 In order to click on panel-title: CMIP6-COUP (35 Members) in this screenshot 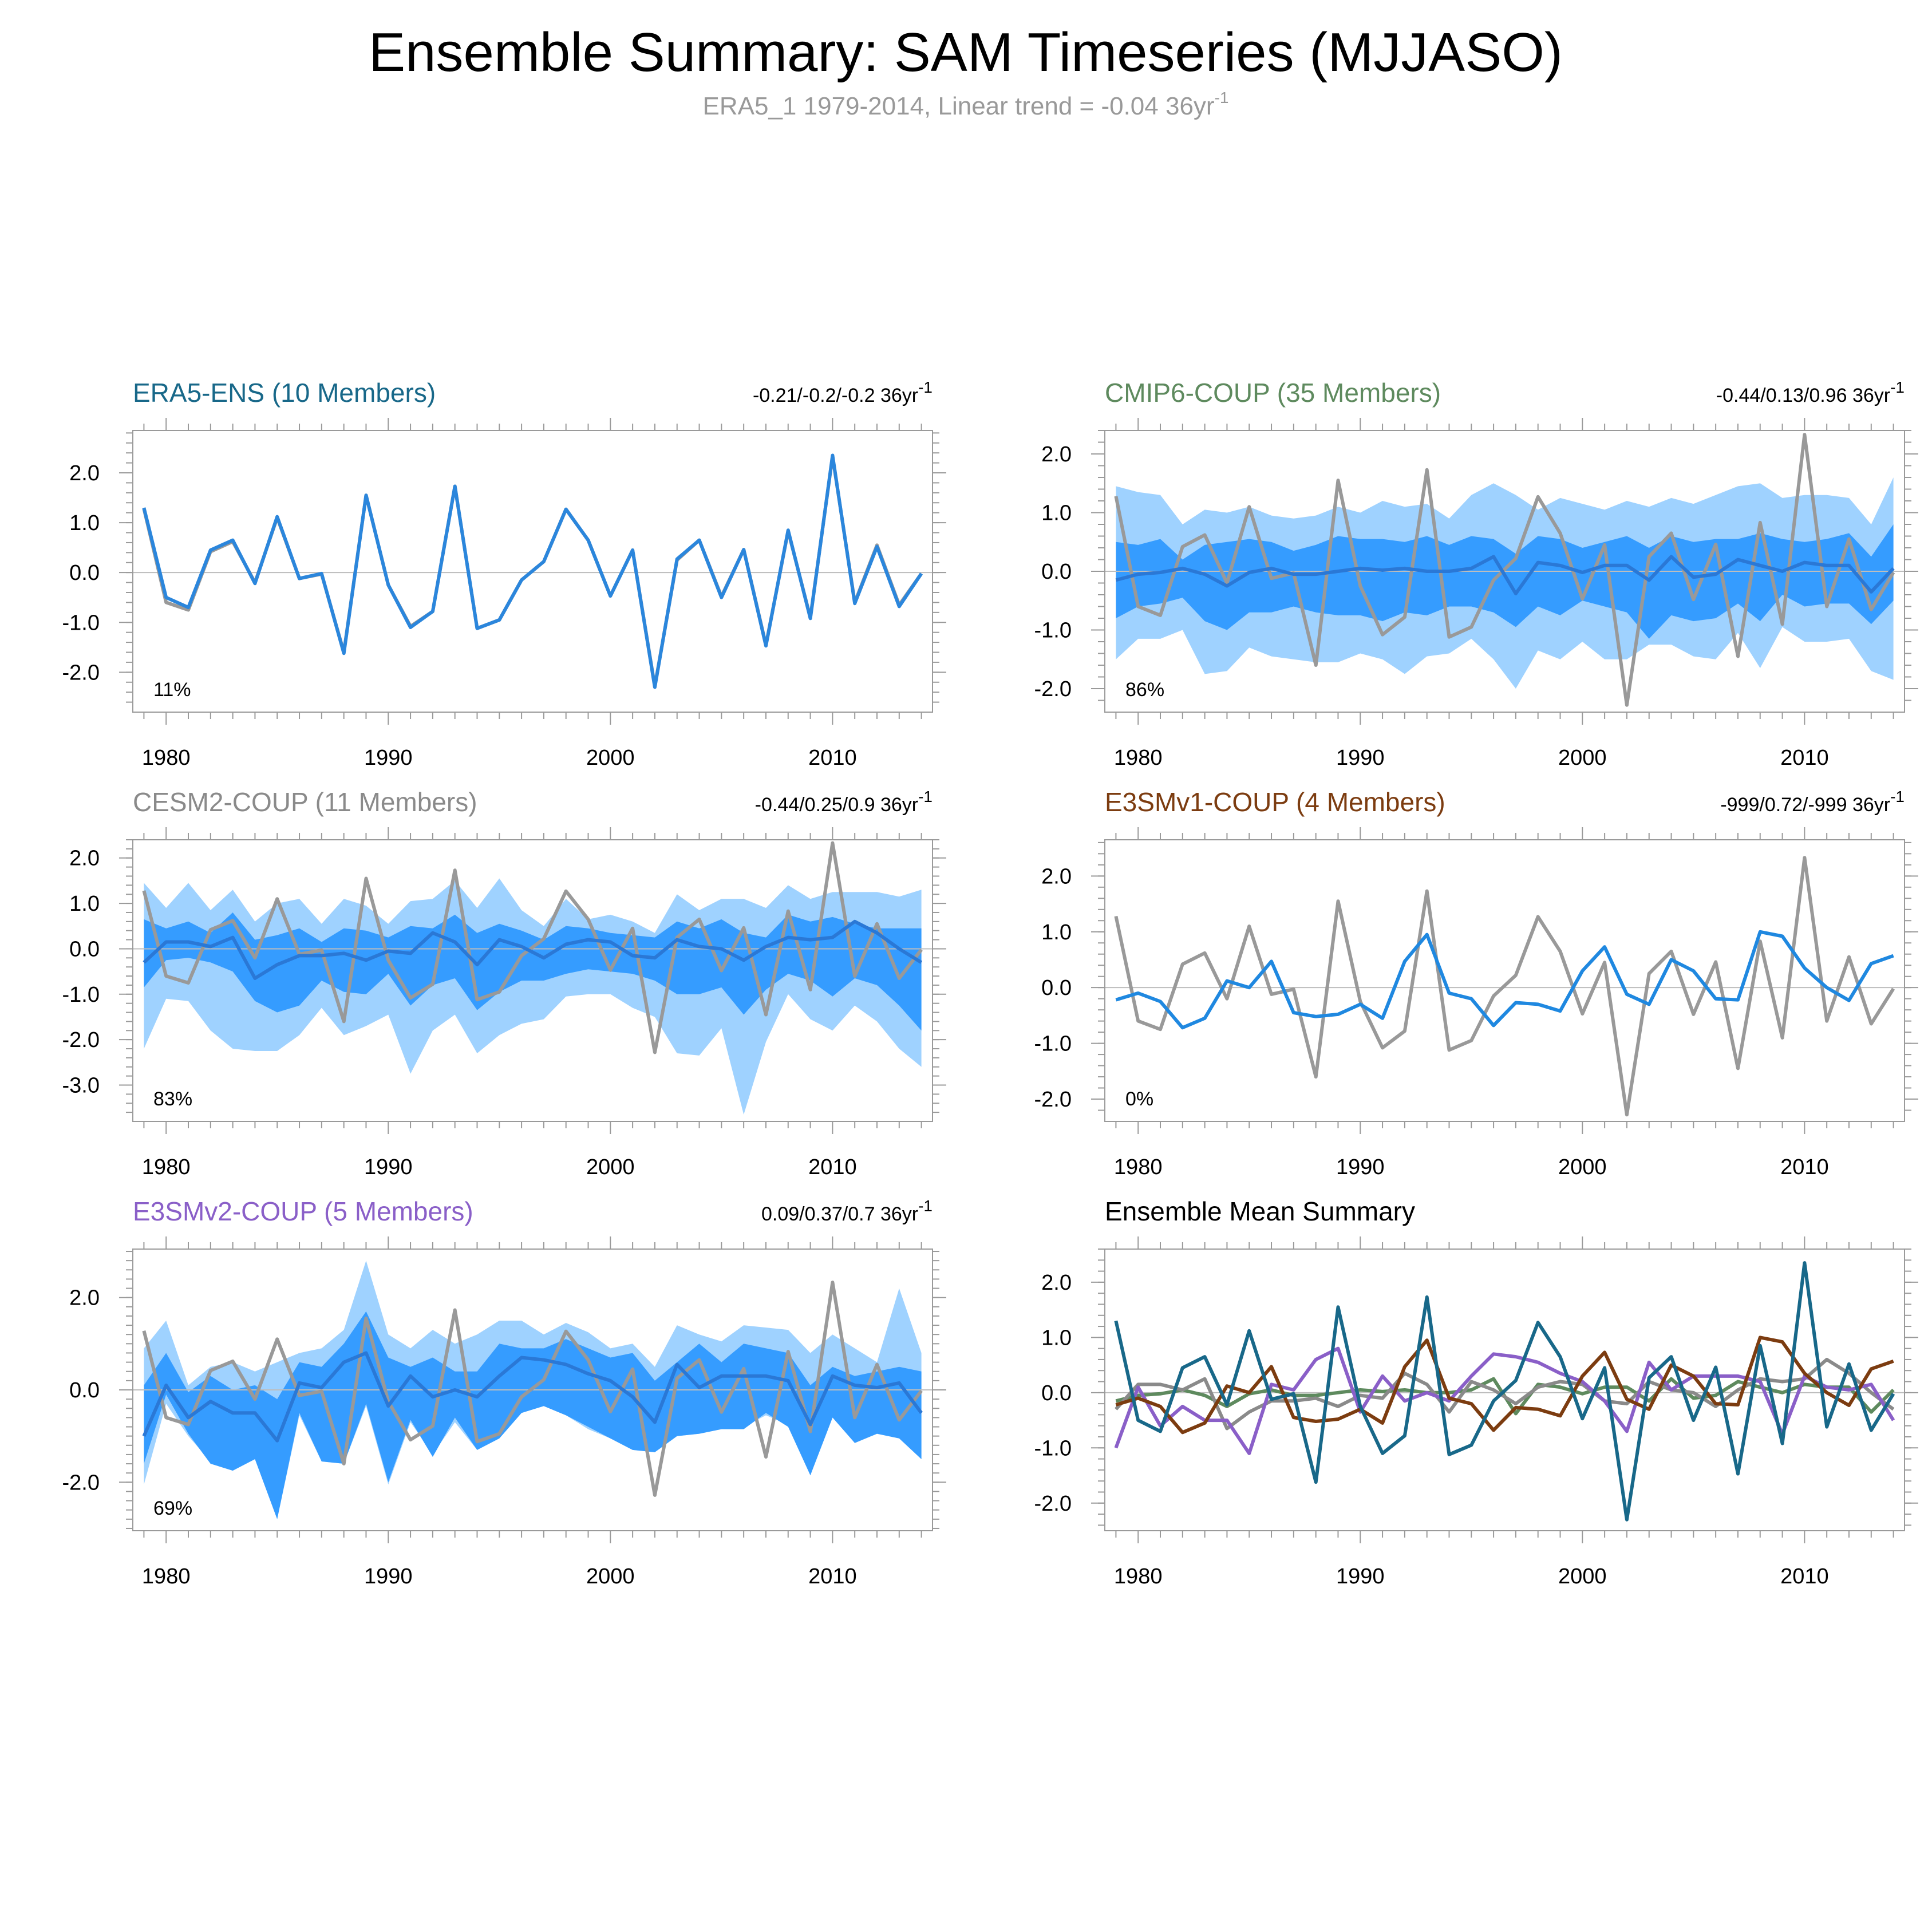, I will do `click(1273, 393)`.